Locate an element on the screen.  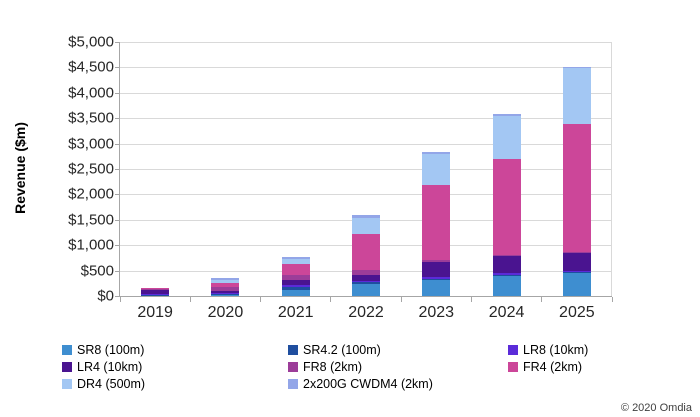
x-tick-label: 2019 is located at coordinates (155, 312).